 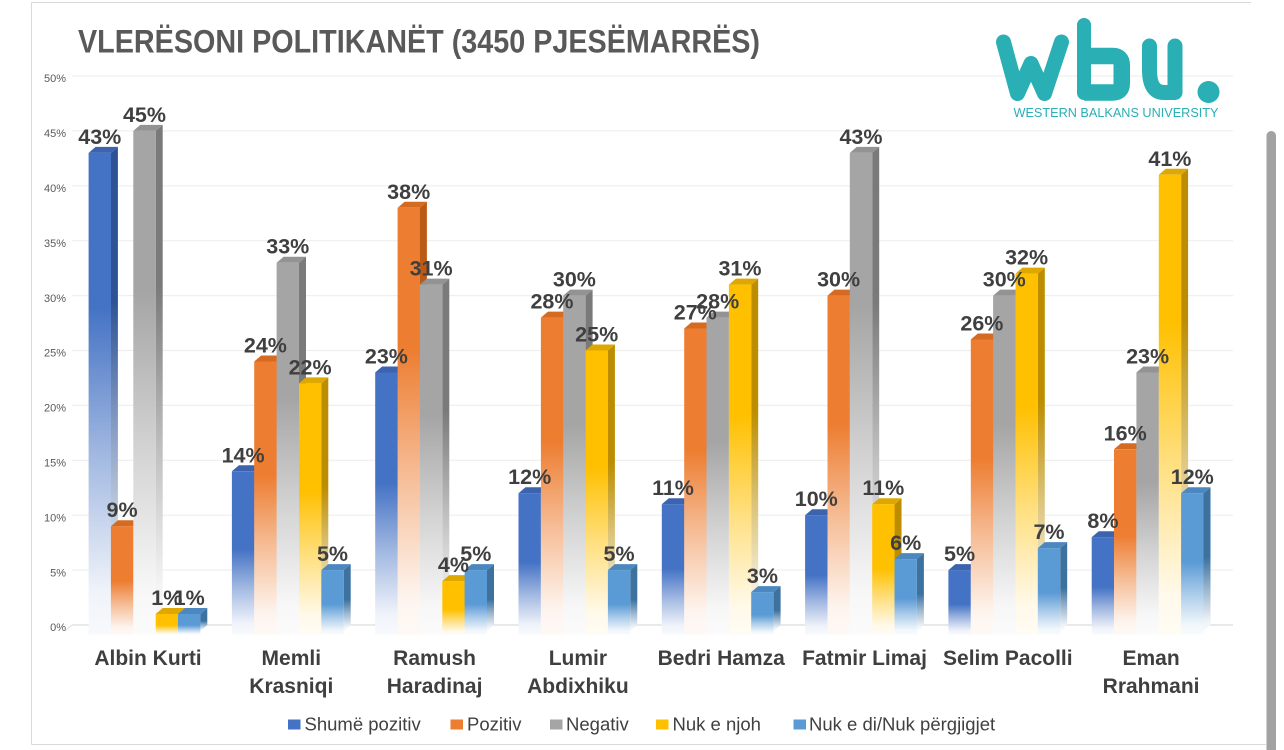 I want to click on svg-text: 41%, so click(x=1169, y=159).